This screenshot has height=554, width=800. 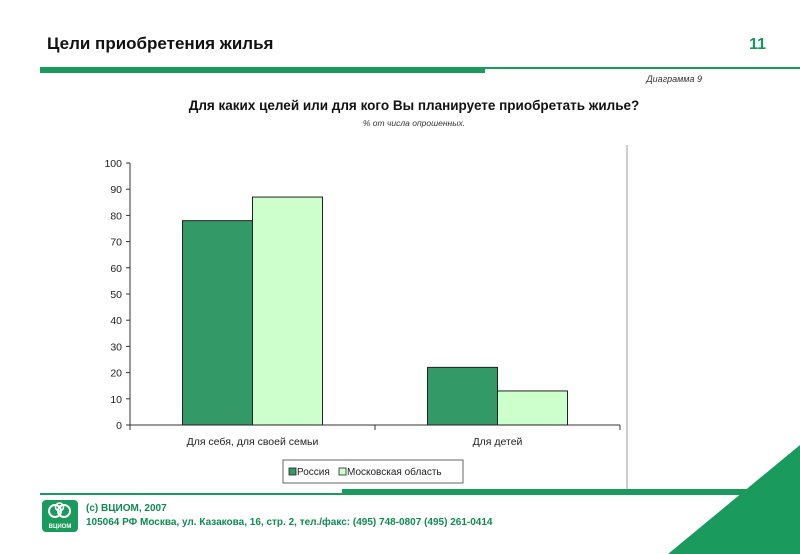 I want to click on page-number: 11, so click(x=757, y=44).